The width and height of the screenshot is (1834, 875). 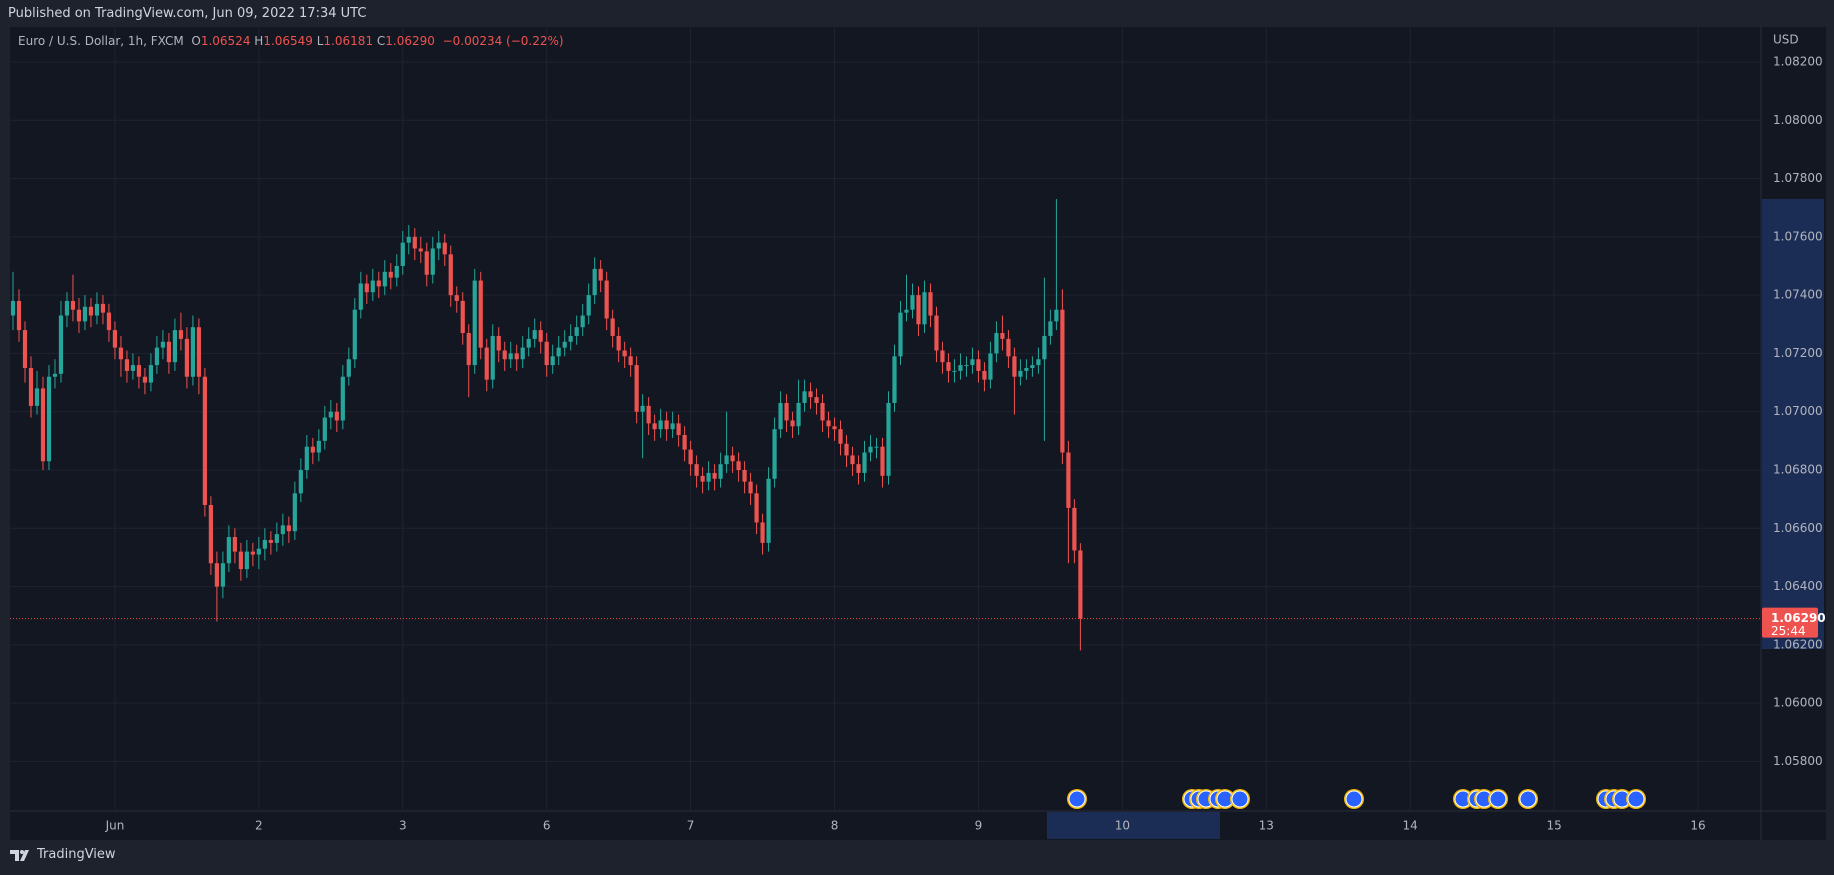 What do you see at coordinates (1793, 424) in the screenshot?
I see `price-range-highlight` at bounding box center [1793, 424].